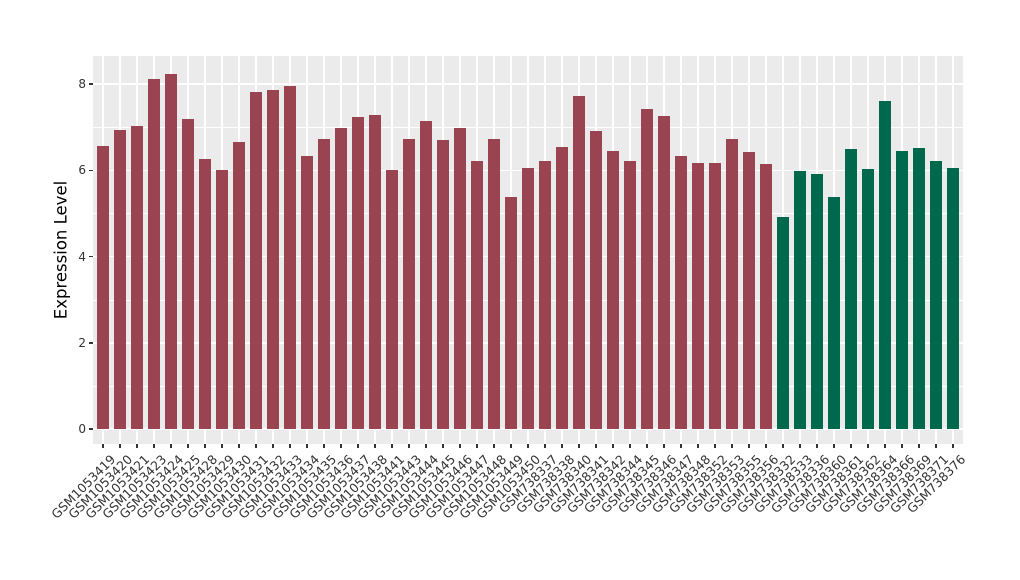 The image size is (1020, 580). What do you see at coordinates (494, 283) in the screenshot?
I see `bar-GSM1053448` at bounding box center [494, 283].